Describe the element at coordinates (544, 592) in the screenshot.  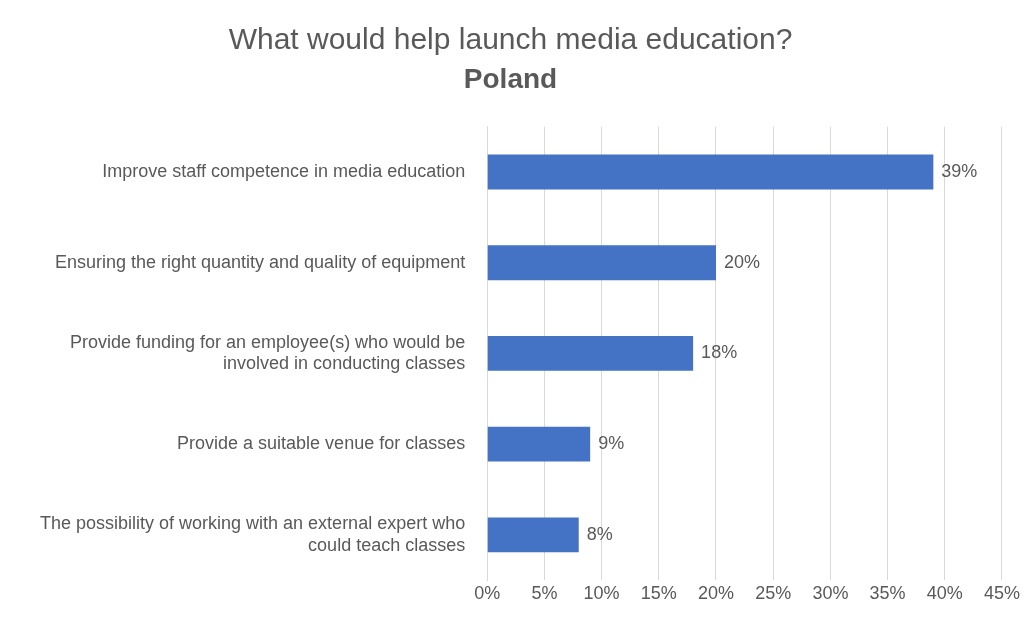
I see `x-tick-label: 5%` at that location.